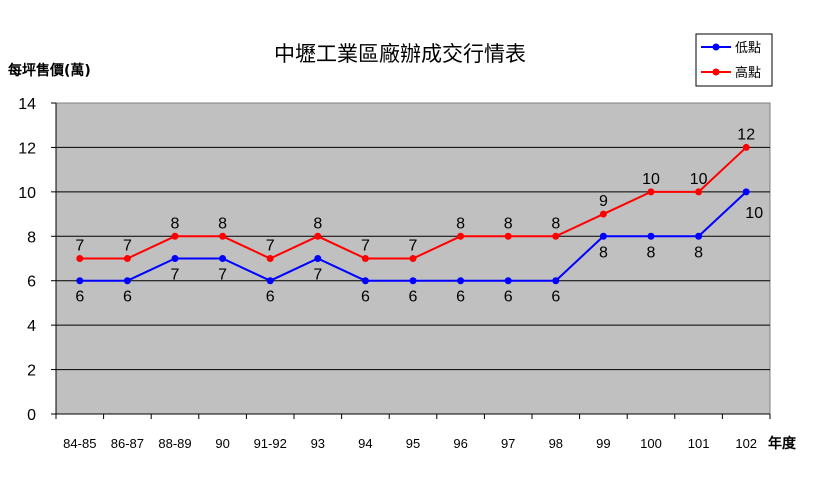 The width and height of the screenshot is (822, 478). What do you see at coordinates (716, 47) in the screenshot?
I see `legend-marker-low` at bounding box center [716, 47].